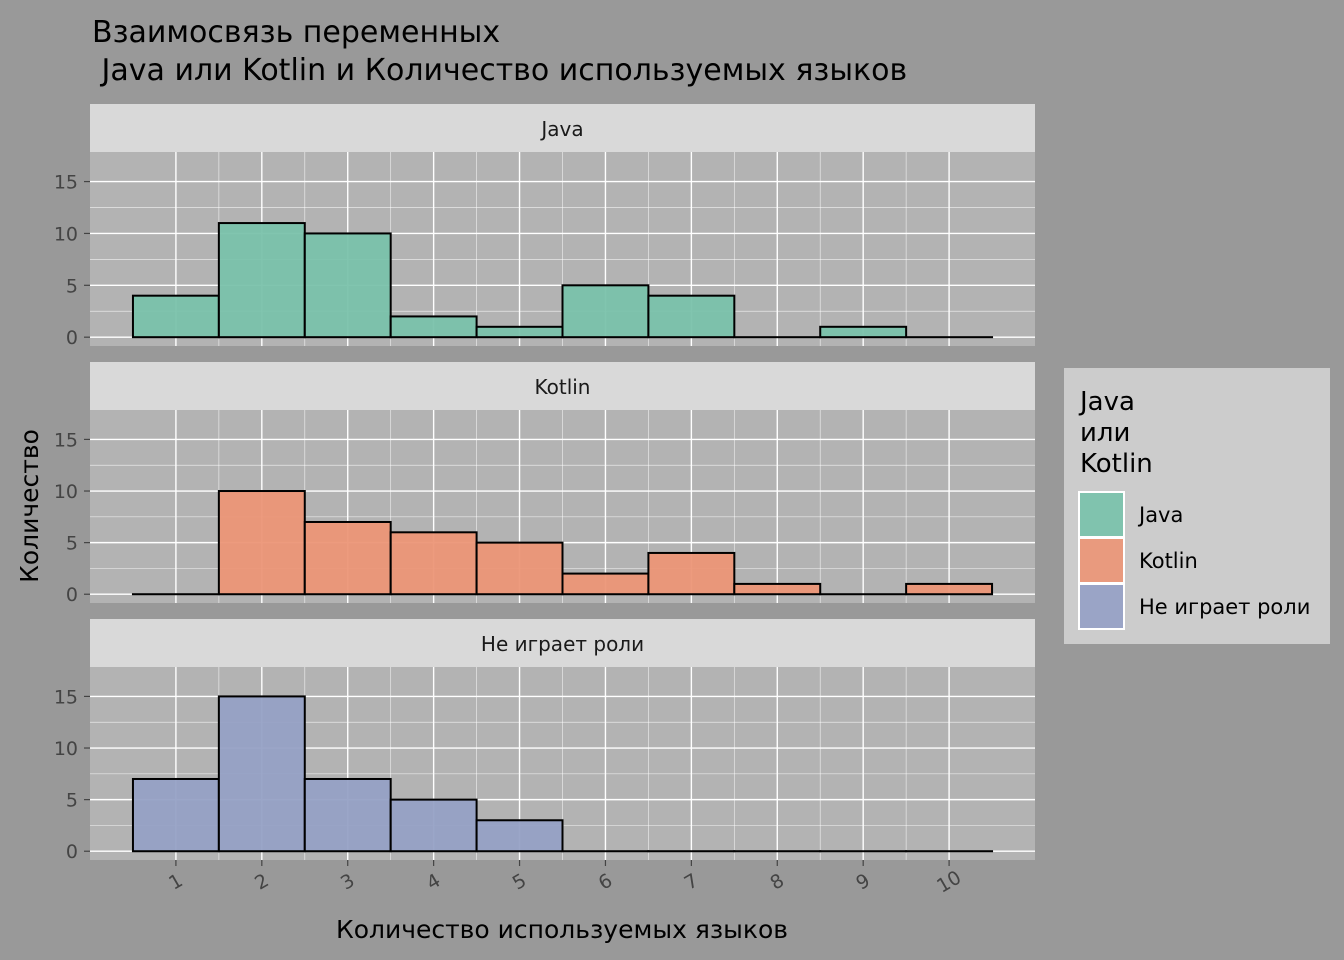  What do you see at coordinates (1105, 433) in the screenshot?
I see `legend-title-line: или` at bounding box center [1105, 433].